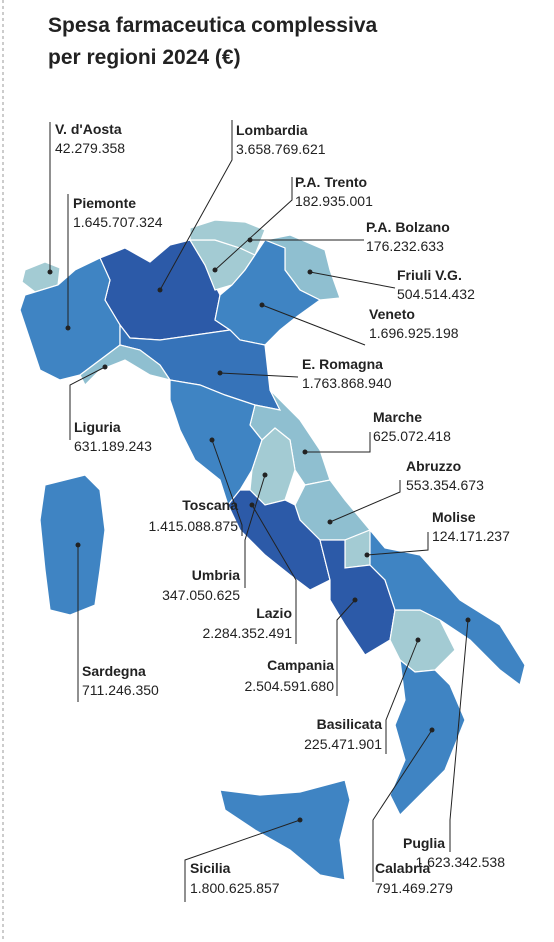  Describe the element at coordinates (392, 314) in the screenshot. I see `region-name: Veneto` at that location.